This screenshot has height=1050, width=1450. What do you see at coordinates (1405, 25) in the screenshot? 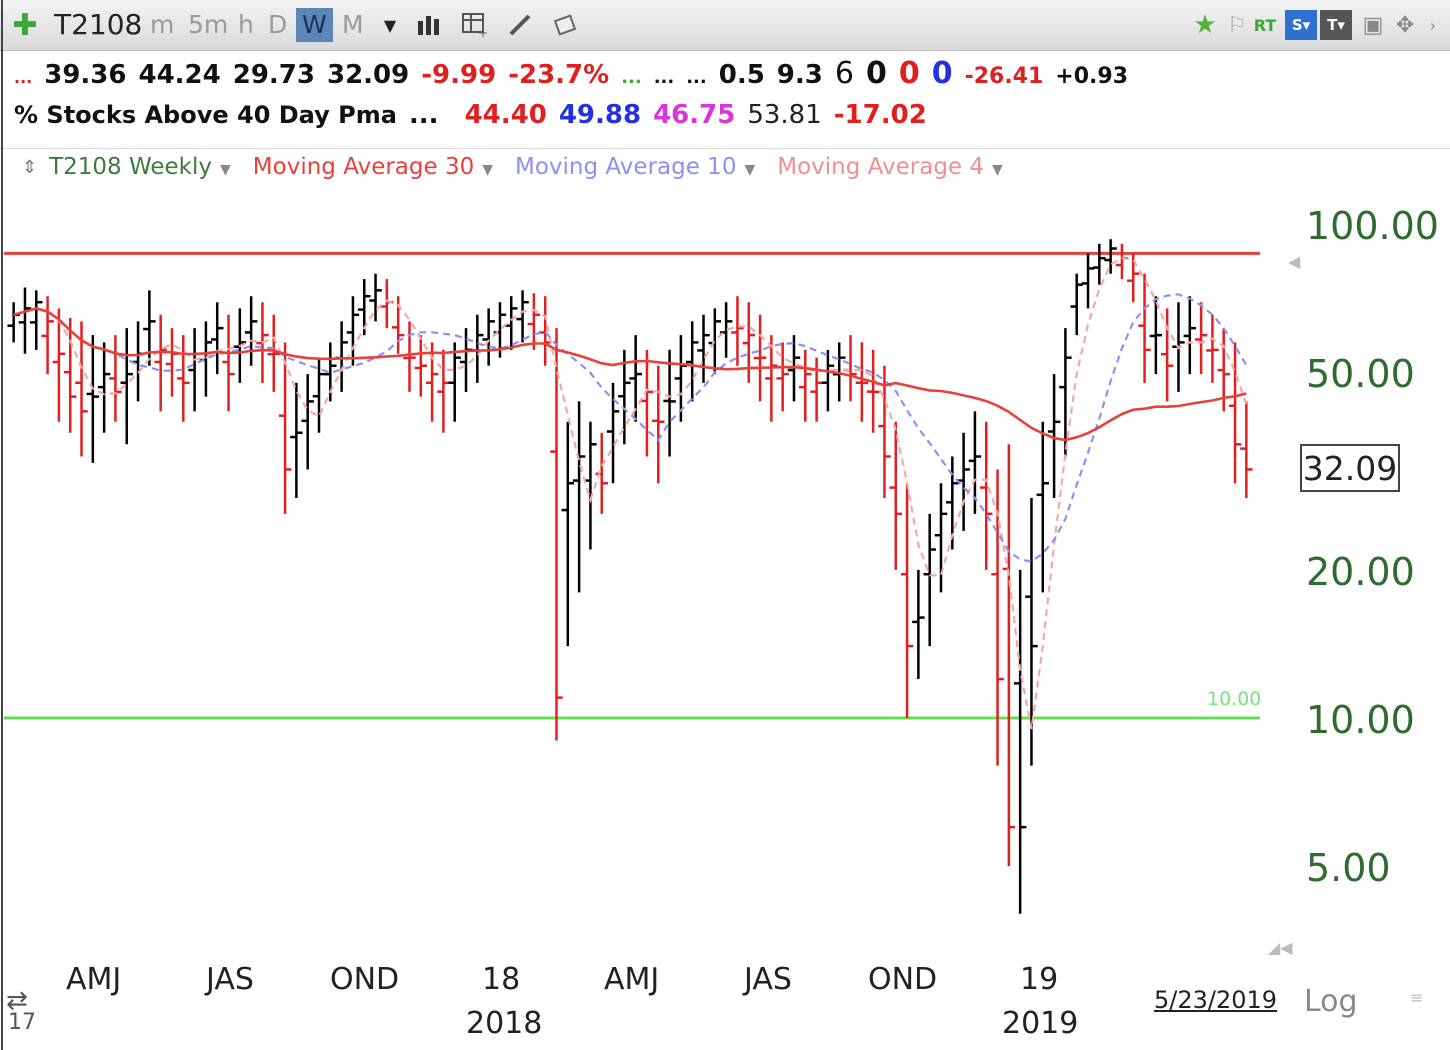
I see `move-icon: ✥` at bounding box center [1405, 25].